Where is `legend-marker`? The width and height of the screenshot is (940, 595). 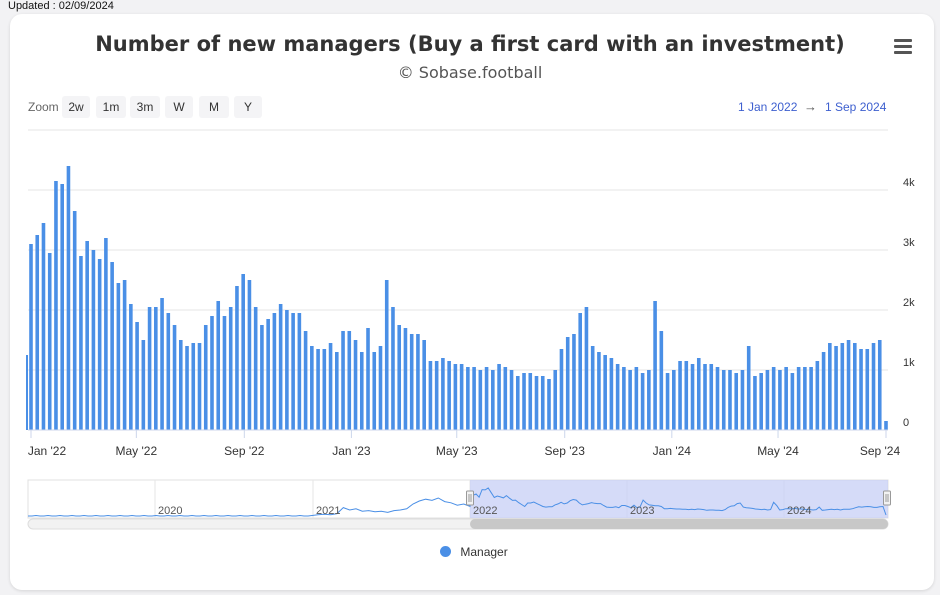
legend-marker is located at coordinates (445, 551).